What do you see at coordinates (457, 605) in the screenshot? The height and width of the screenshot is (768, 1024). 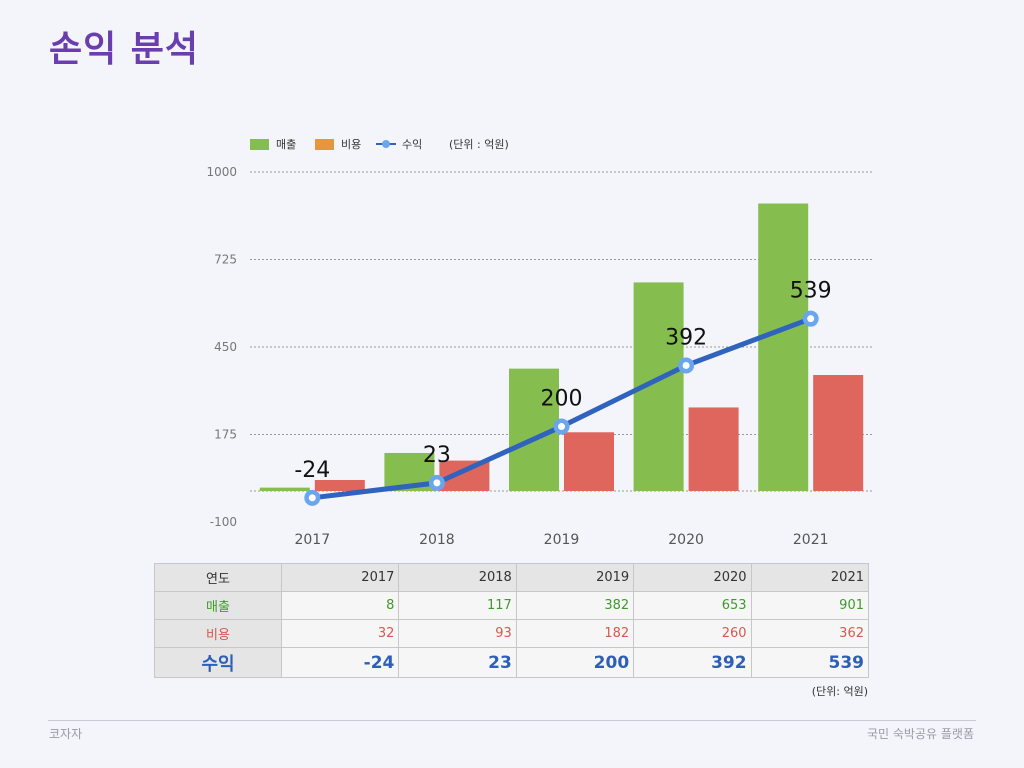 I see `table-cell: 117` at bounding box center [457, 605].